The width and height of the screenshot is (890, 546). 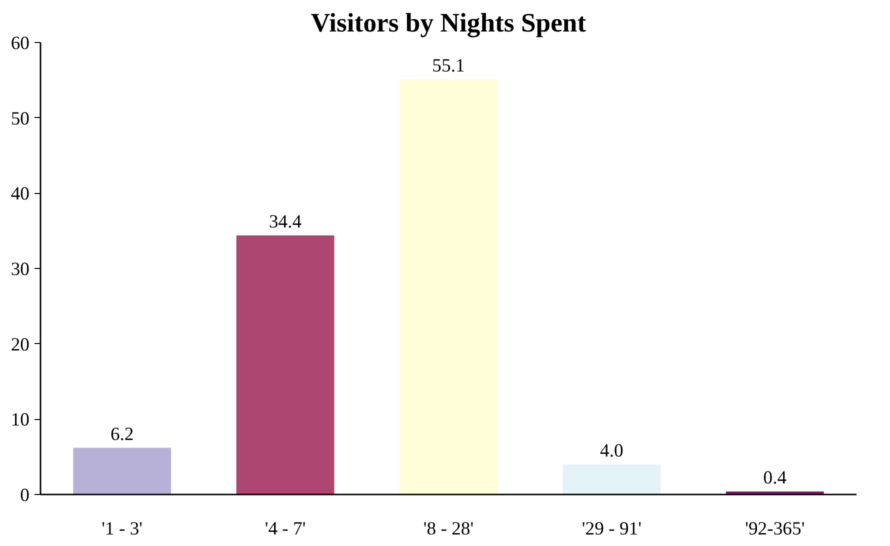 I want to click on chart-title: Visitors by Nights Spent, so click(x=448, y=23).